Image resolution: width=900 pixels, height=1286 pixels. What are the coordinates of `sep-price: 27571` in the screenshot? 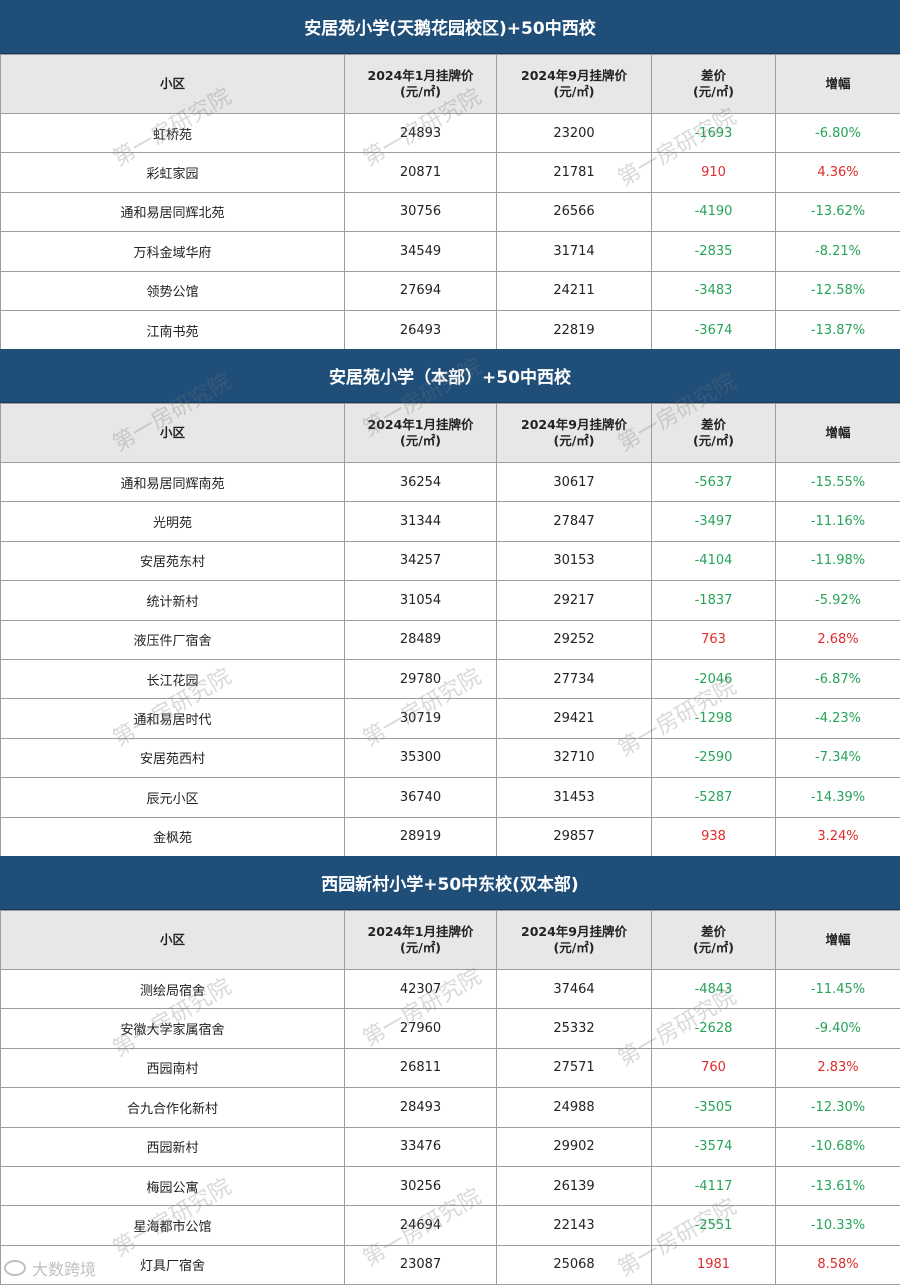 It's located at (574, 1068).